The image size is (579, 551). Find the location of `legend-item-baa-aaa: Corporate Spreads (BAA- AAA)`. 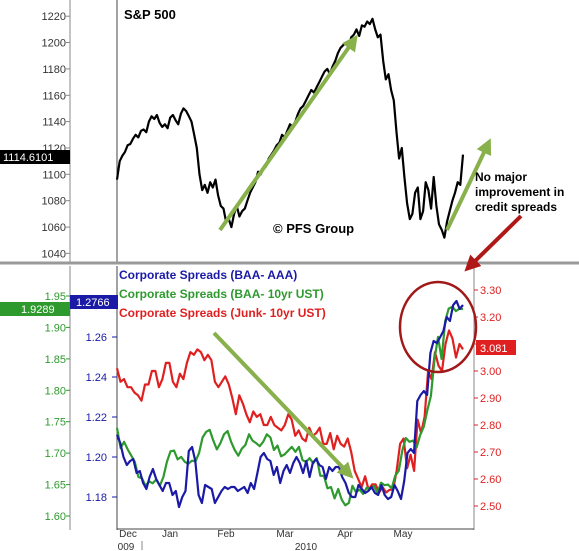

legend-item-baa-aaa: Corporate Spreads (BAA- AAA) is located at coordinates (208, 275).